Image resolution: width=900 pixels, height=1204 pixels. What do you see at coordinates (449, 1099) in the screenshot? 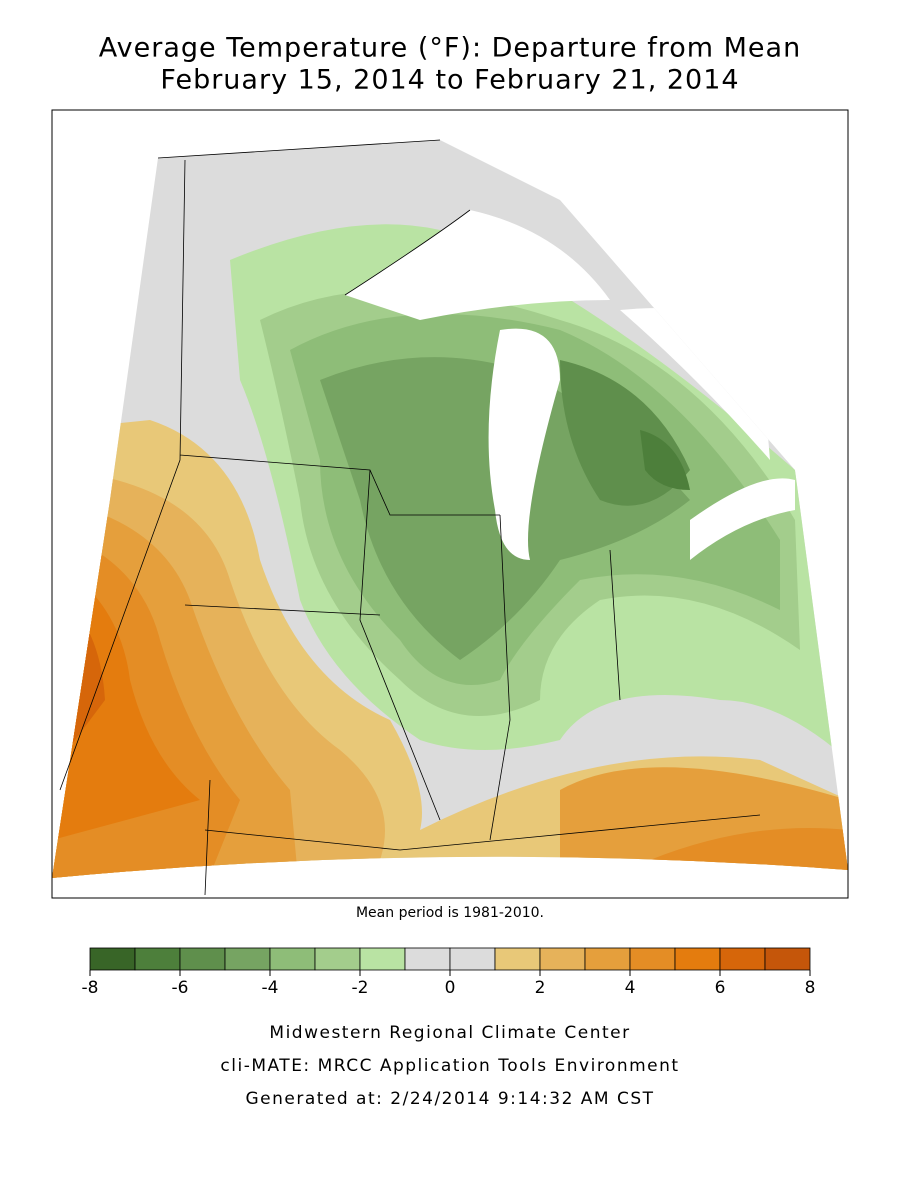
I see `footer-line: Generated at: 2/24/2014 9:14:32 AM CST` at bounding box center [449, 1099].